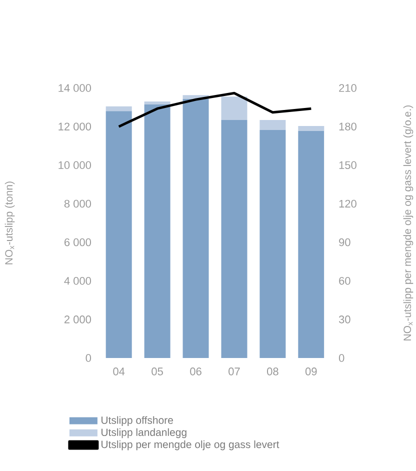 This screenshot has height=471, width=416. What do you see at coordinates (341, 358) in the screenshot?
I see `y2-tick-label: 0` at bounding box center [341, 358].